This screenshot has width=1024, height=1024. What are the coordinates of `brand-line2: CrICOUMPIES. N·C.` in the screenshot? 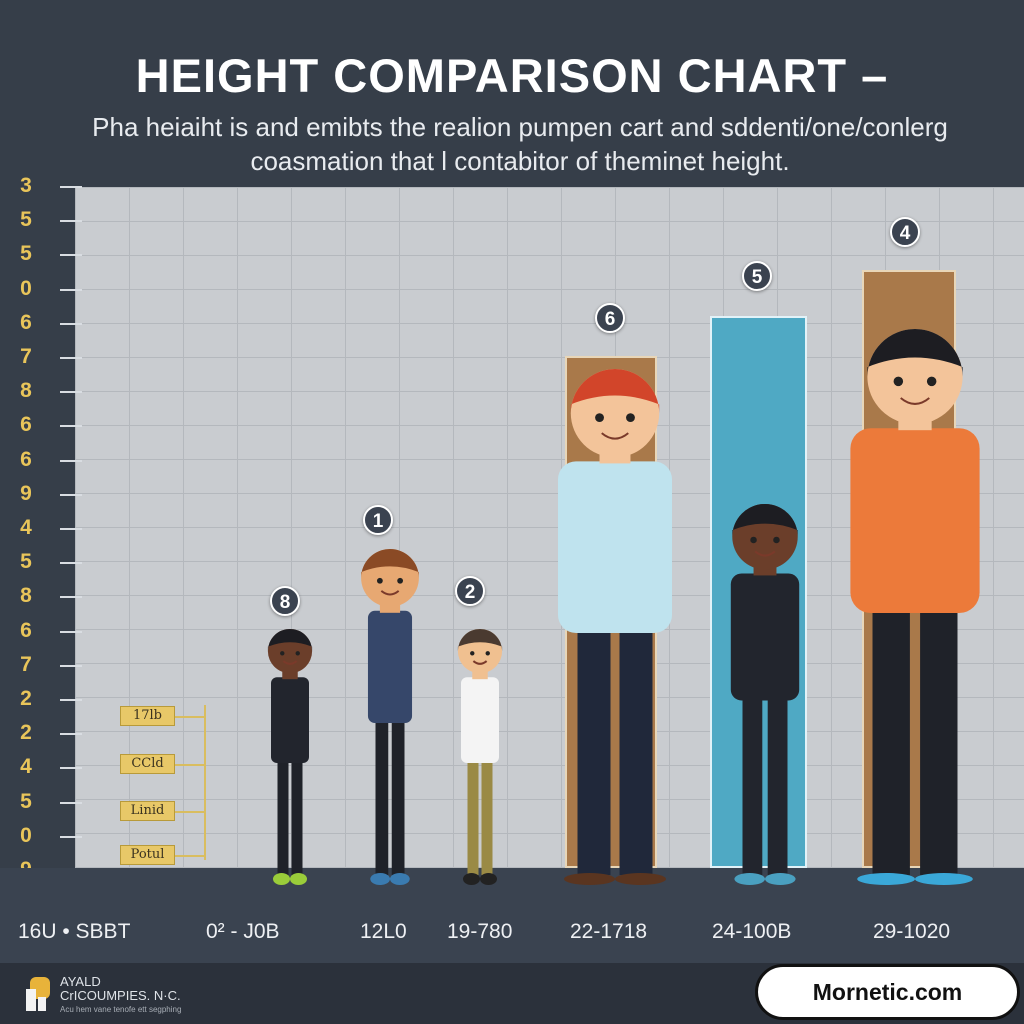 It's located at (120, 995).